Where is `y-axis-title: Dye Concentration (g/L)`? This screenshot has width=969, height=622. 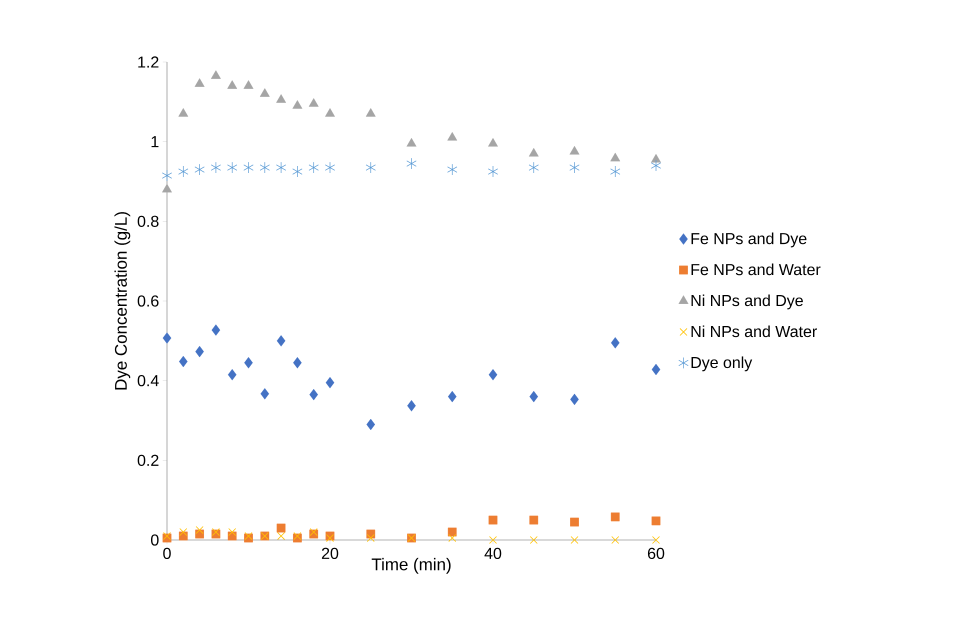
y-axis-title: Dye Concentration (g/L) is located at coordinates (122, 301).